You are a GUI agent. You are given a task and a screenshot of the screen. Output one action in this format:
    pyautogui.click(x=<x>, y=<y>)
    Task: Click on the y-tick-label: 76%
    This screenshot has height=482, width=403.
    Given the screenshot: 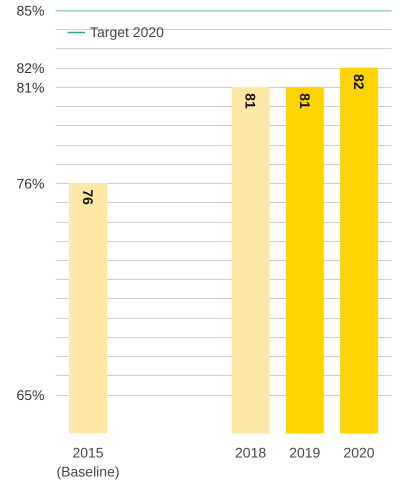 What is the action you would take?
    pyautogui.click(x=30, y=184)
    